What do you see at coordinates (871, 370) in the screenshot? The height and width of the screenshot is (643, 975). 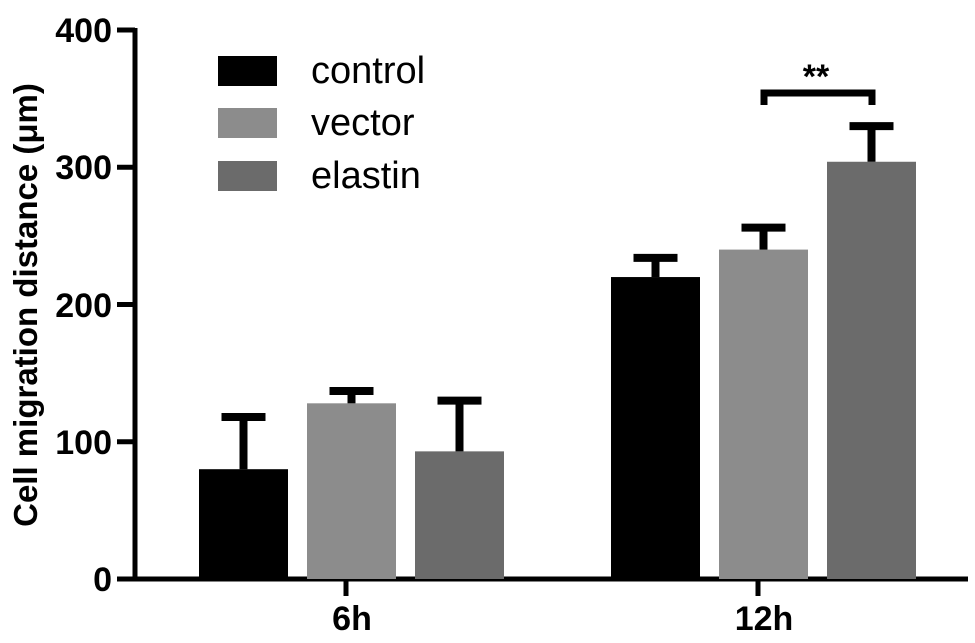 I see `bar-elastin-12h` at bounding box center [871, 370].